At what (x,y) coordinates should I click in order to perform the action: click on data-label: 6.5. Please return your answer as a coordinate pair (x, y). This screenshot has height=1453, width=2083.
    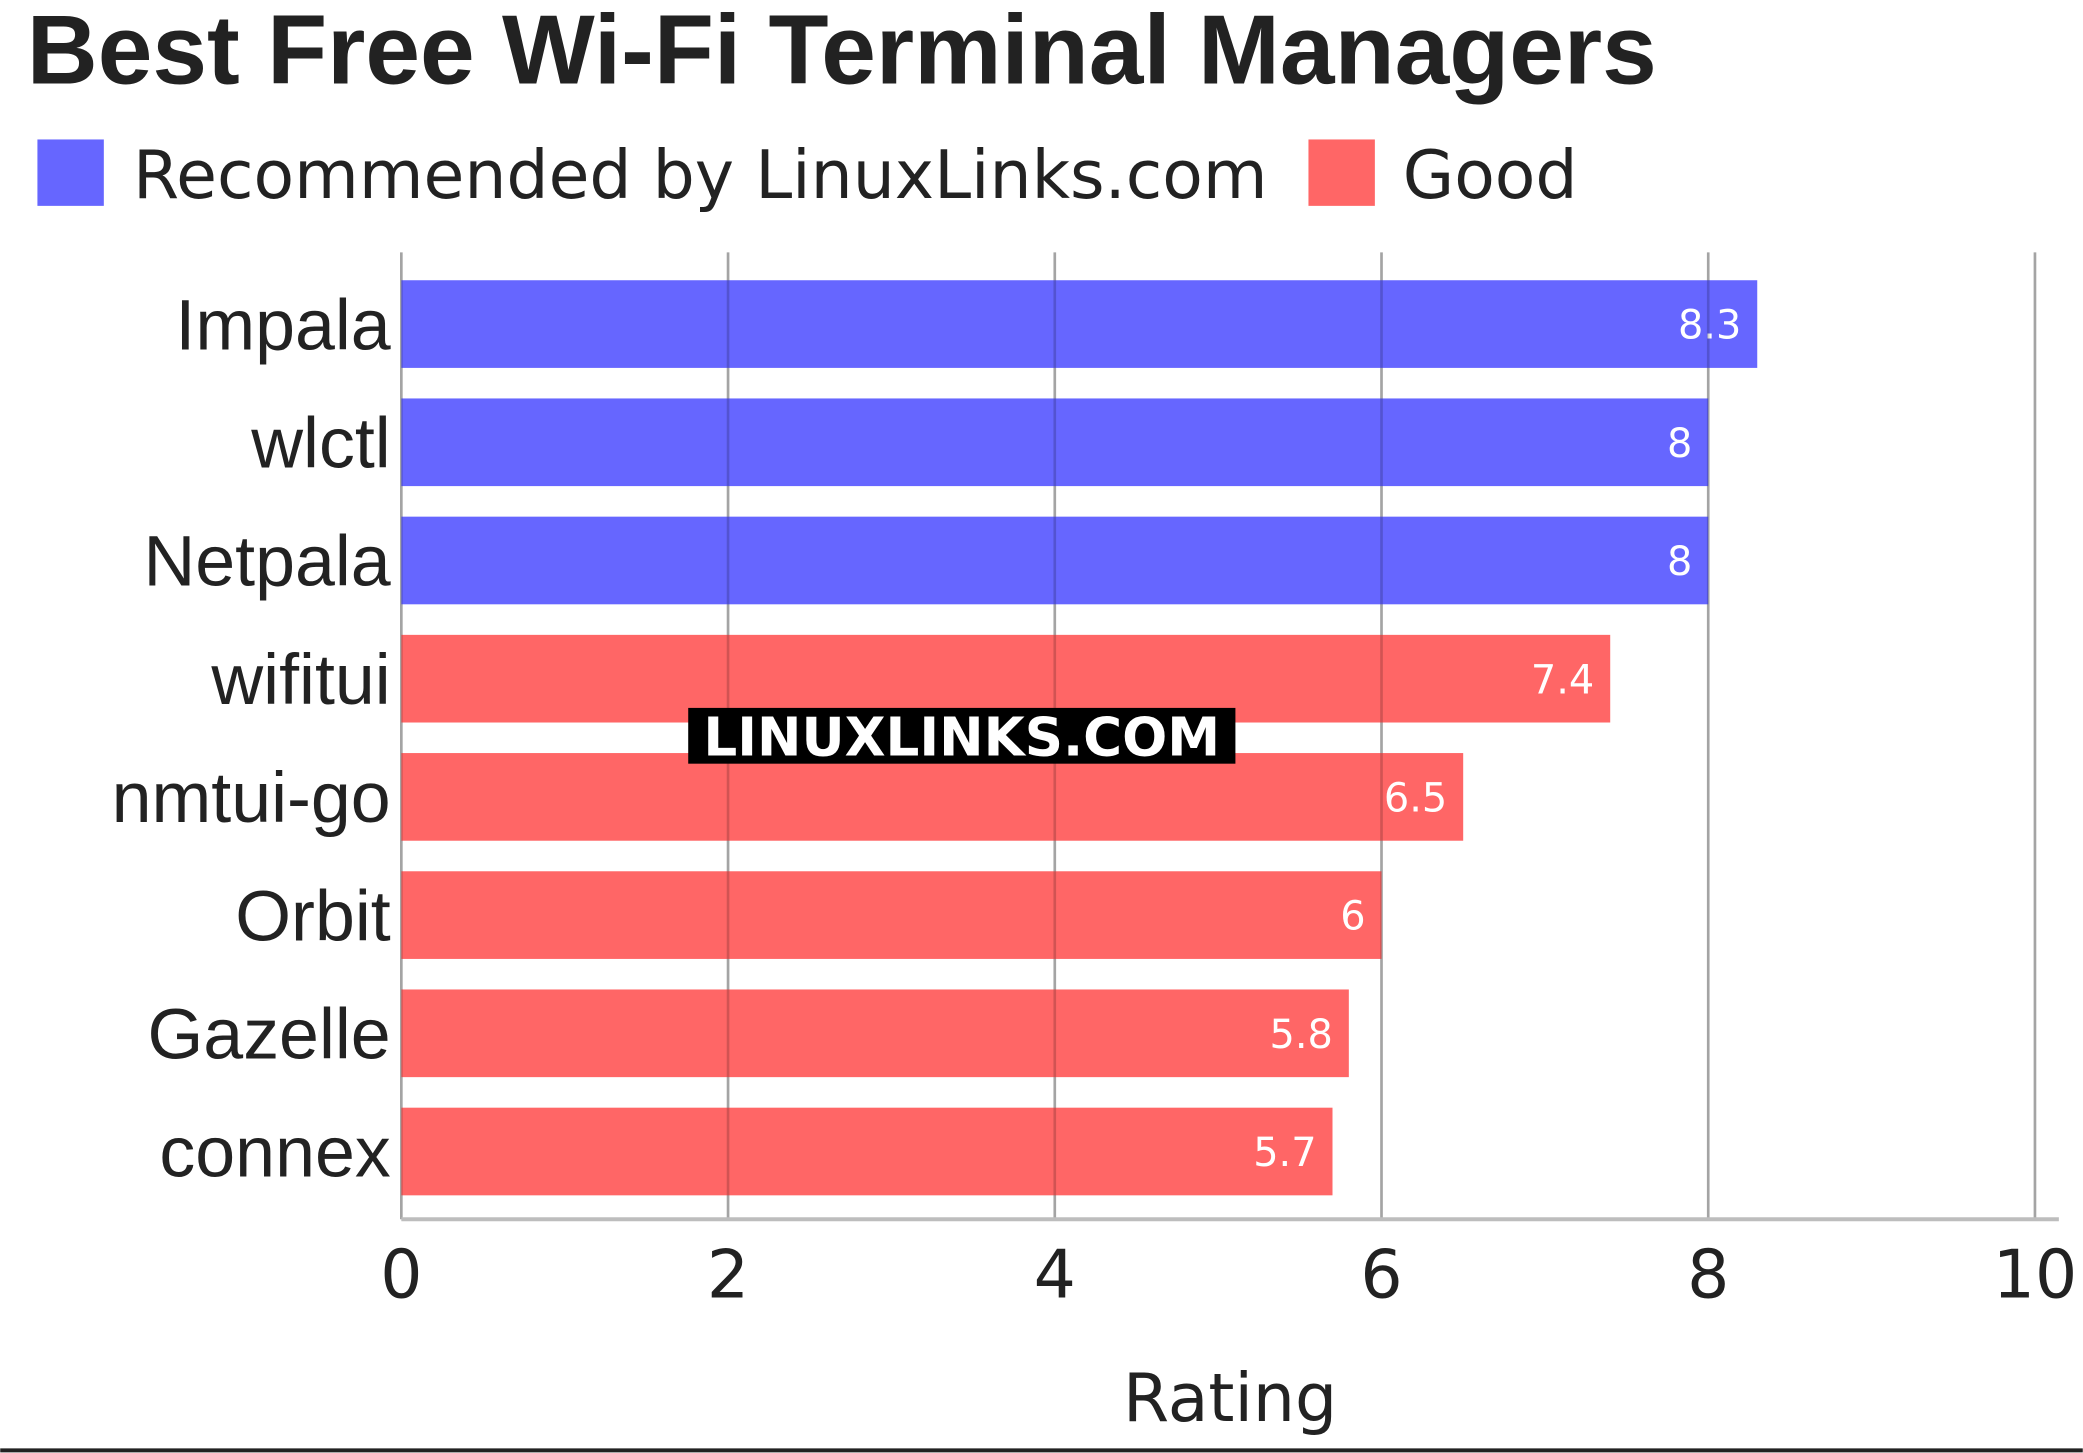
    Looking at the image, I should click on (1415, 799).